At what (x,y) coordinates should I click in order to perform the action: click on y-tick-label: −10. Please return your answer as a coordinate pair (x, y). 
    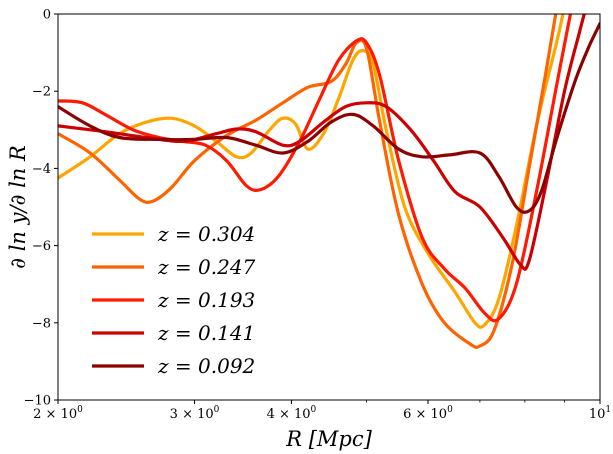
    Looking at the image, I should click on (37, 401).